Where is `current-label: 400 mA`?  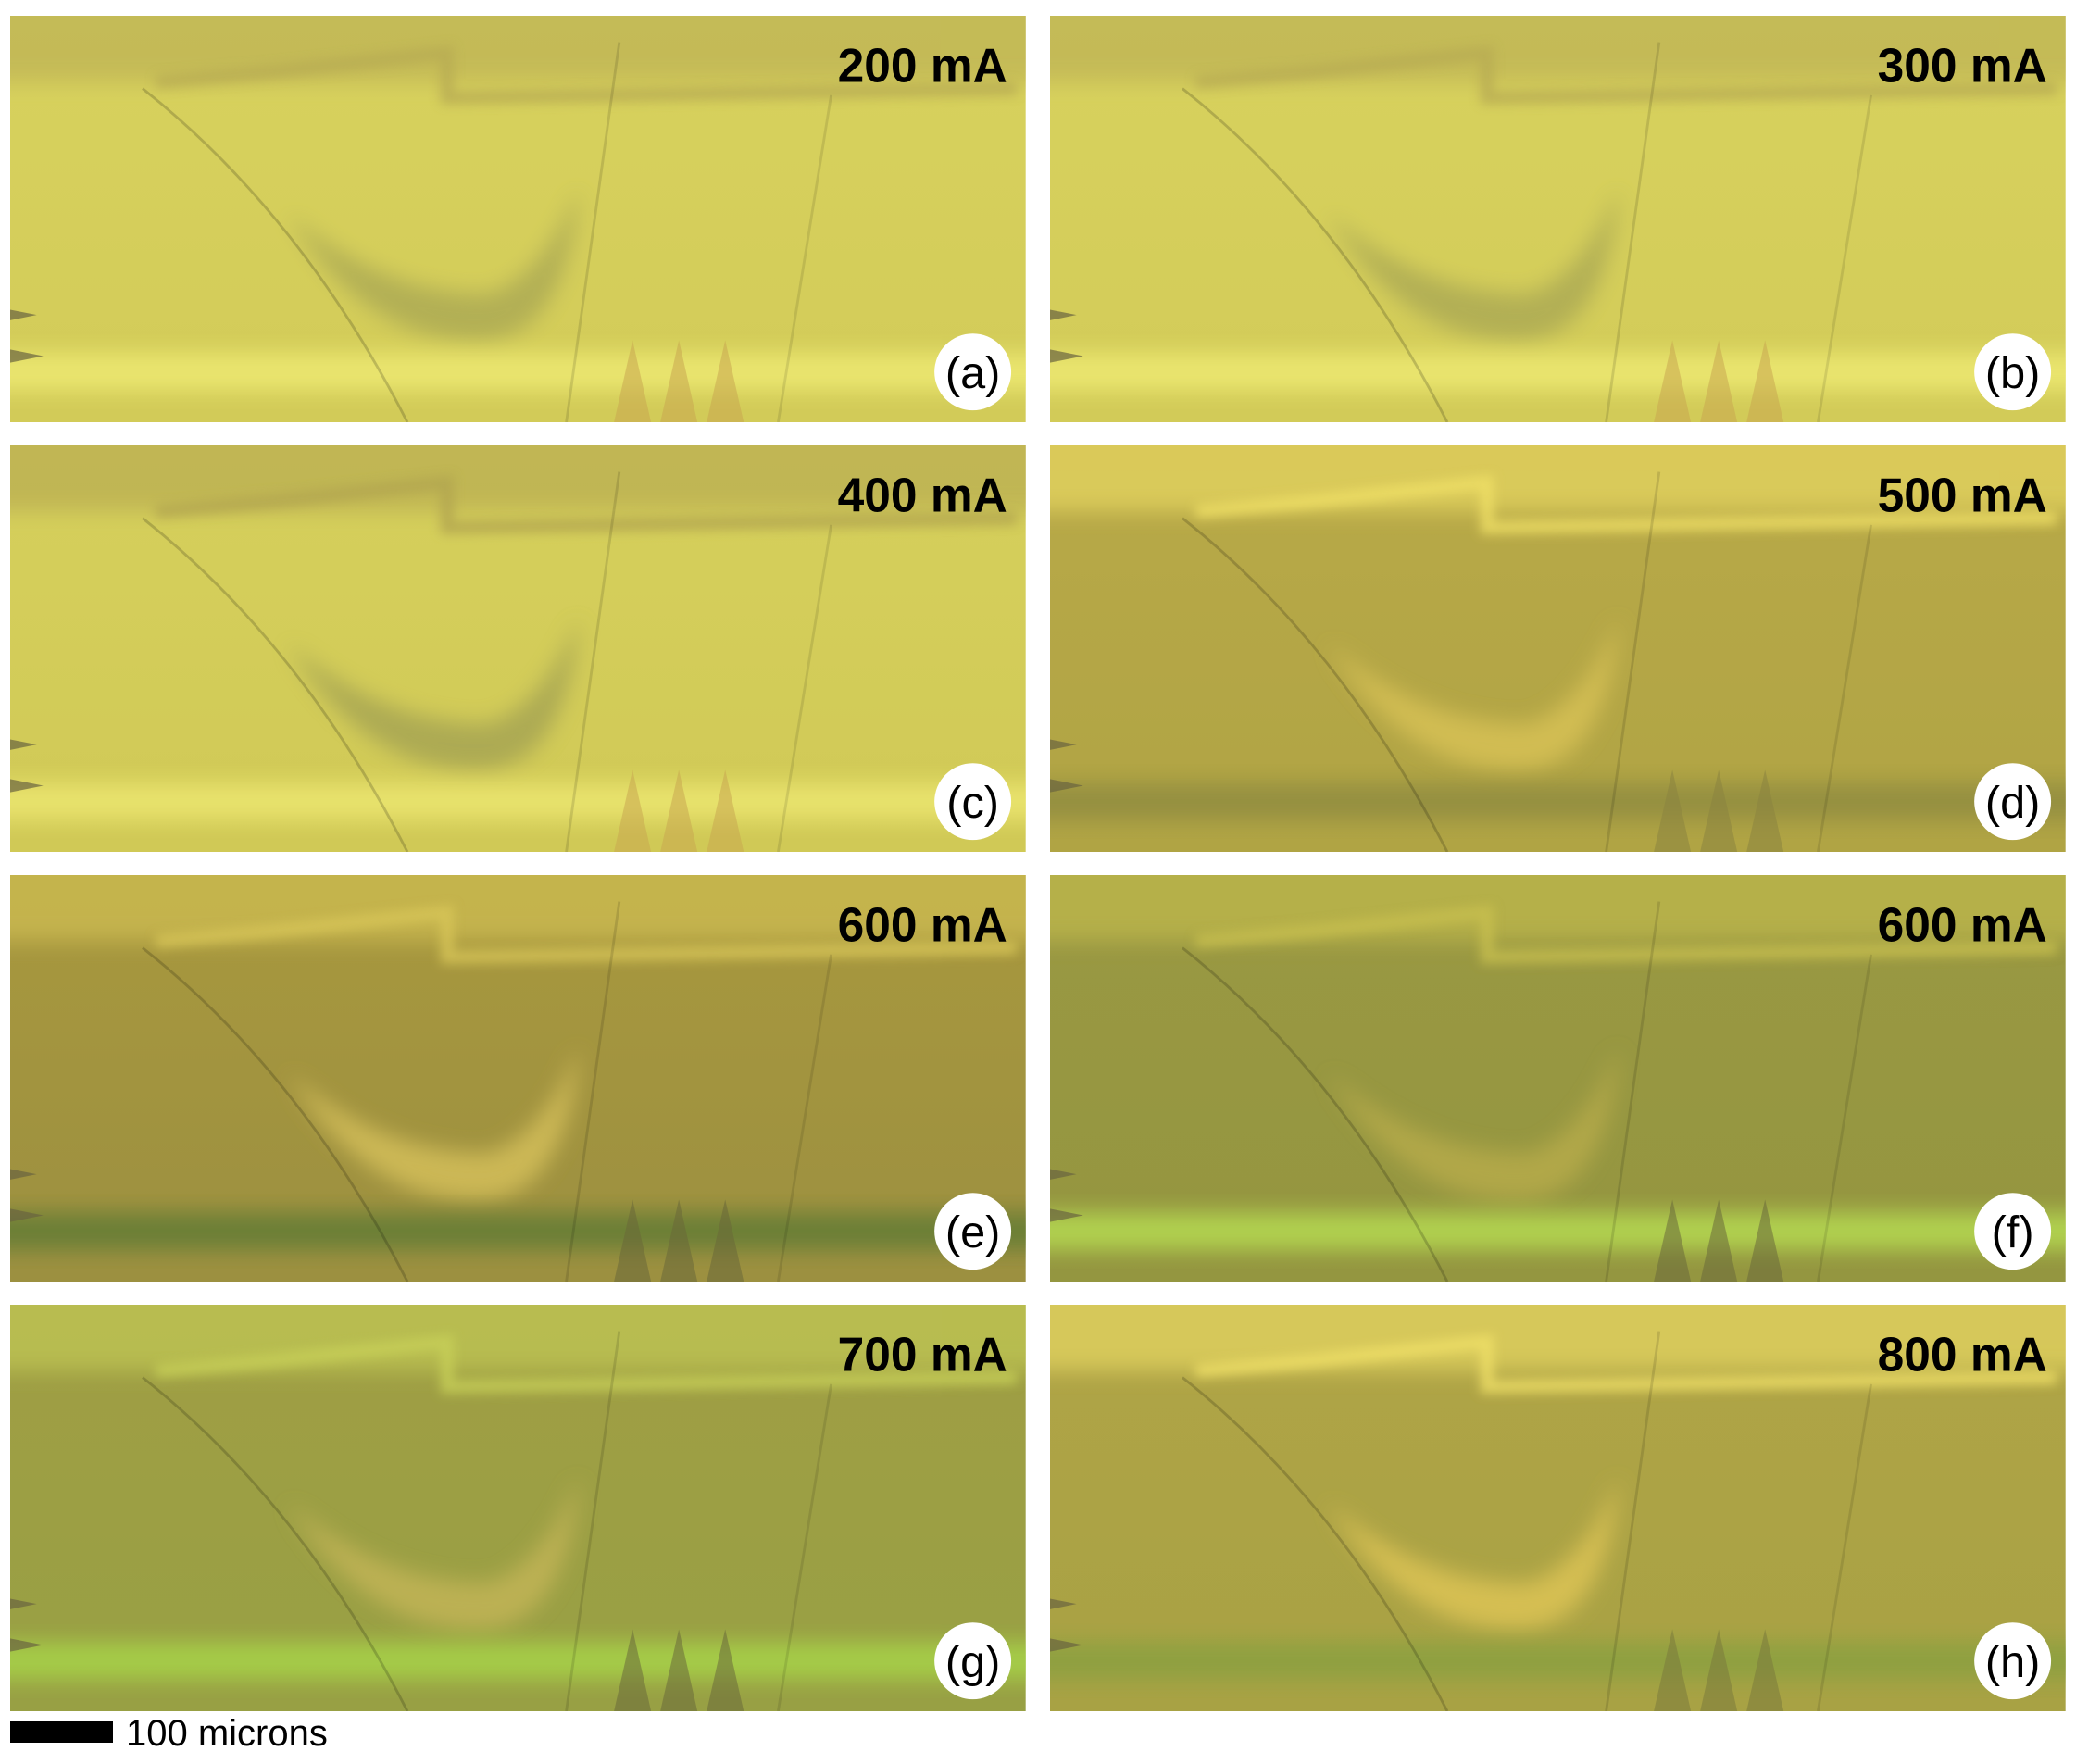
current-label: 400 mA is located at coordinates (922, 496).